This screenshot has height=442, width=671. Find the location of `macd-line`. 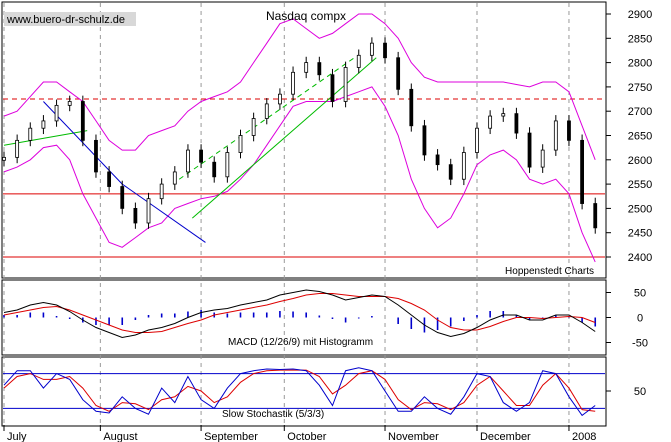

macd-line is located at coordinates (299, 314).